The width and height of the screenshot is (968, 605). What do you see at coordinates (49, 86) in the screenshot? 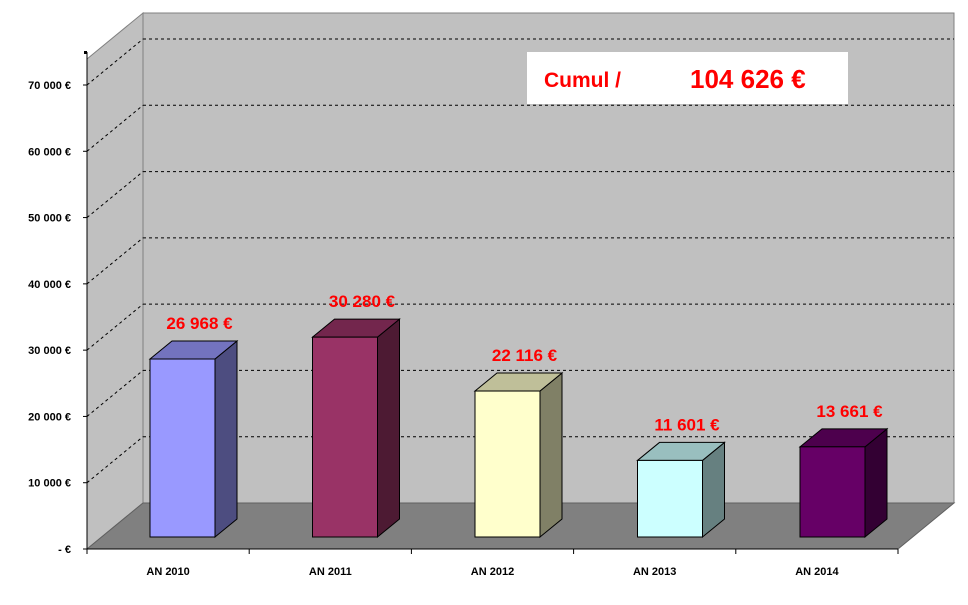
I see `y-tick-label-70000: 70 000 €` at bounding box center [49, 86].